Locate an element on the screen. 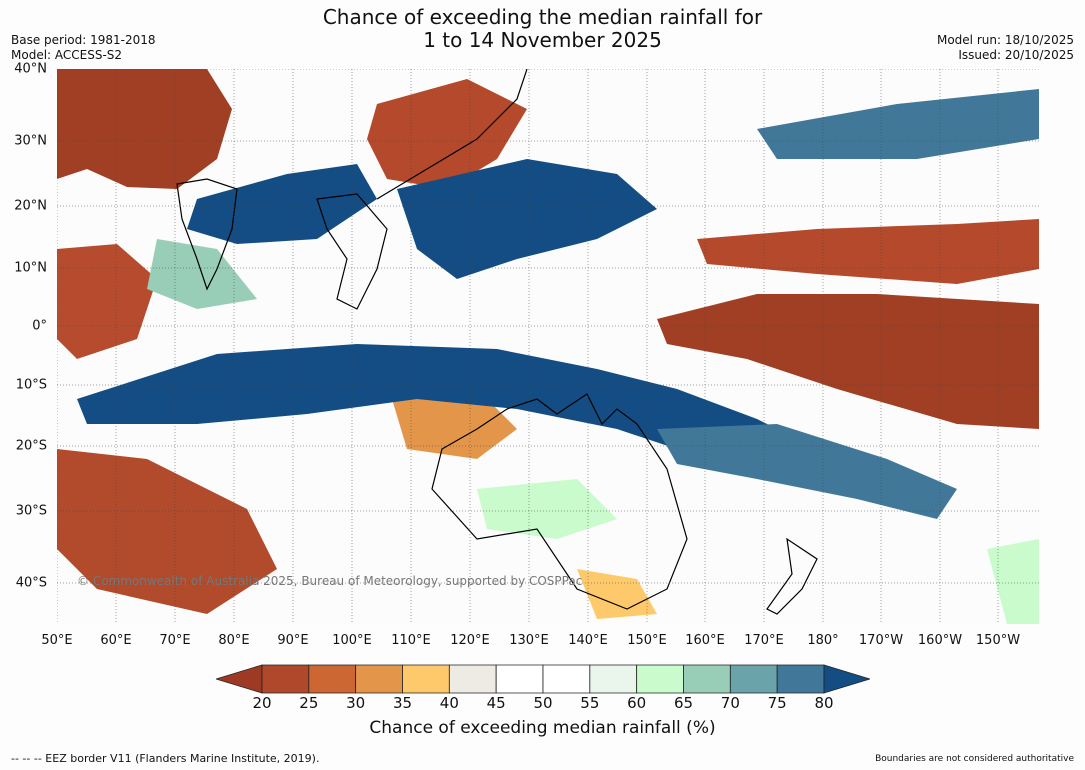 This screenshot has width=1085, height=770. india-coastline is located at coordinates (207, 234).